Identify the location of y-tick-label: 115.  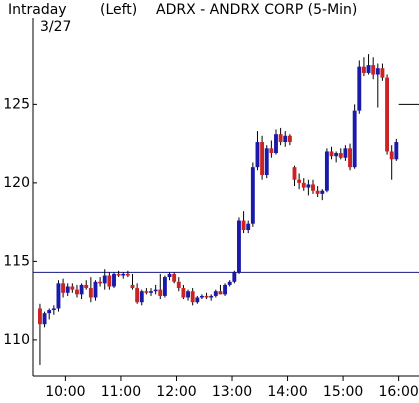
(16, 261).